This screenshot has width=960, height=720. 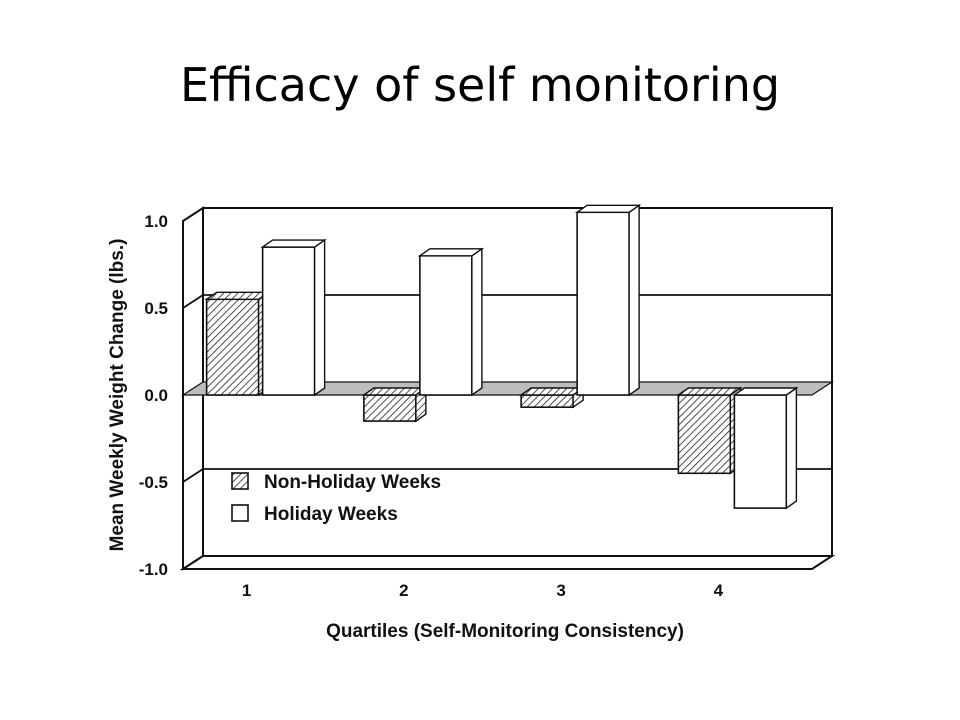 I want to click on legend-label: Non-Holiday Weeks, so click(x=352, y=482).